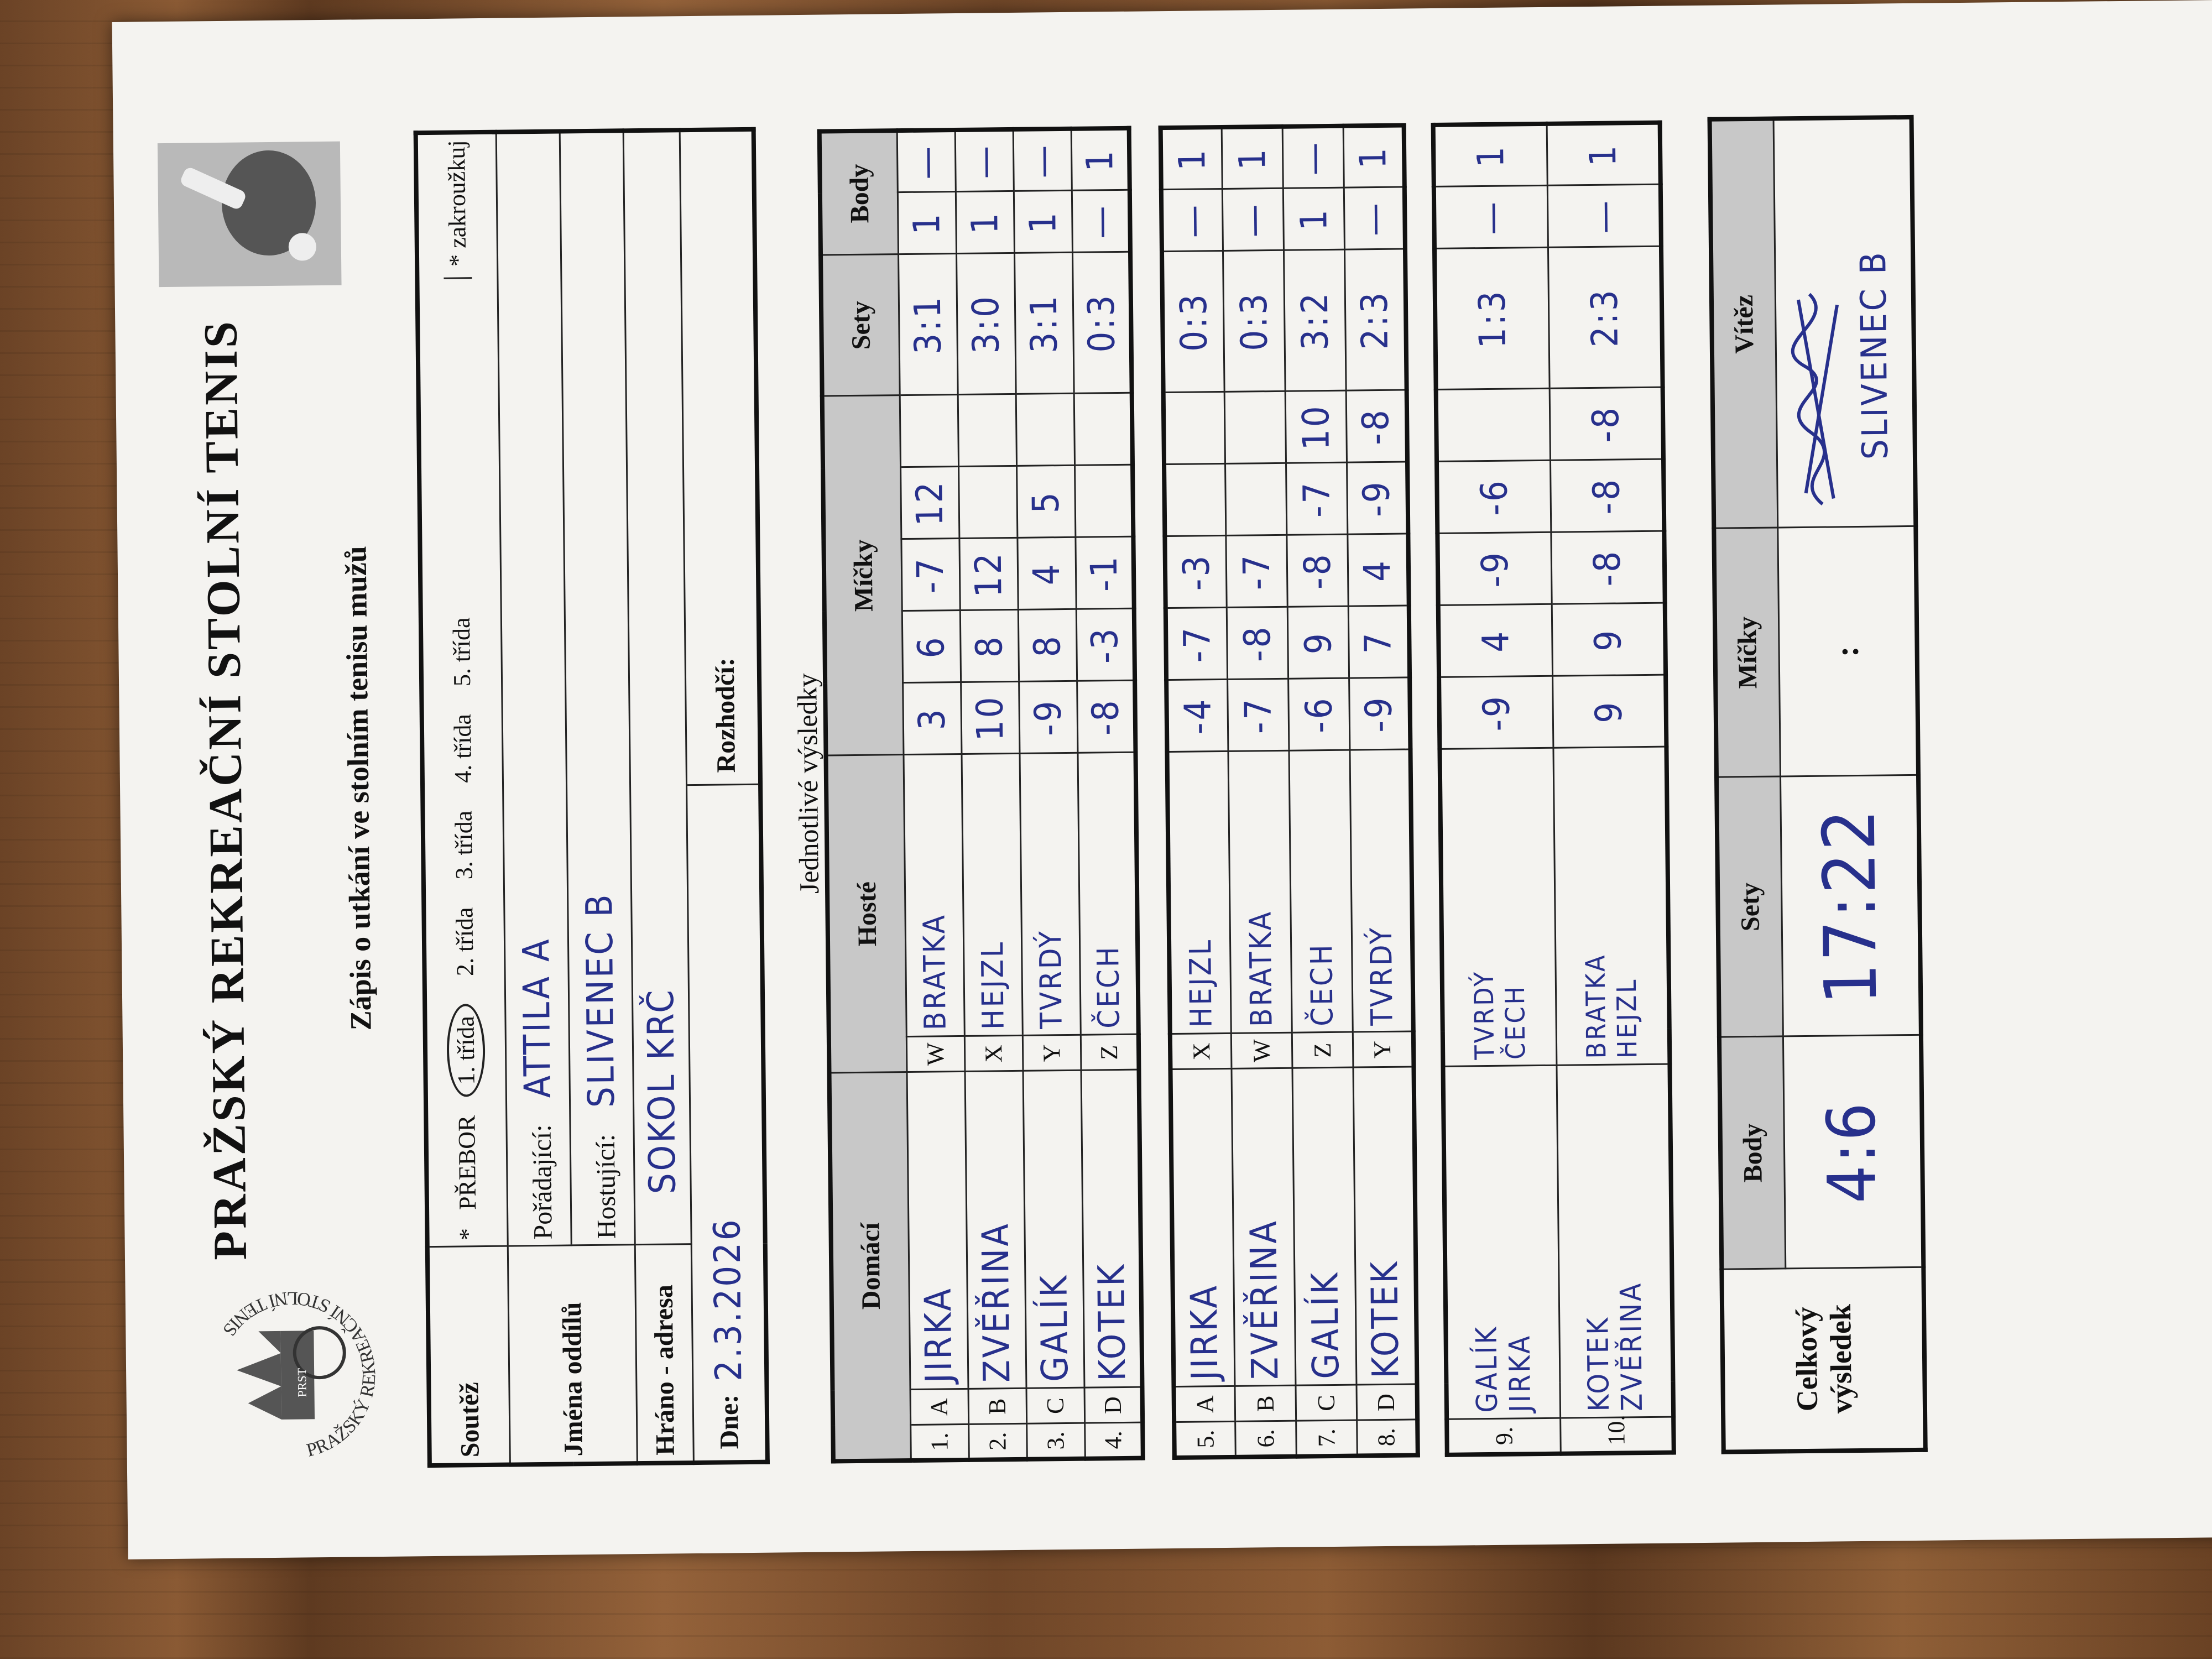  I want to click on guest-player-name: BRATKA, so click(935, 971).